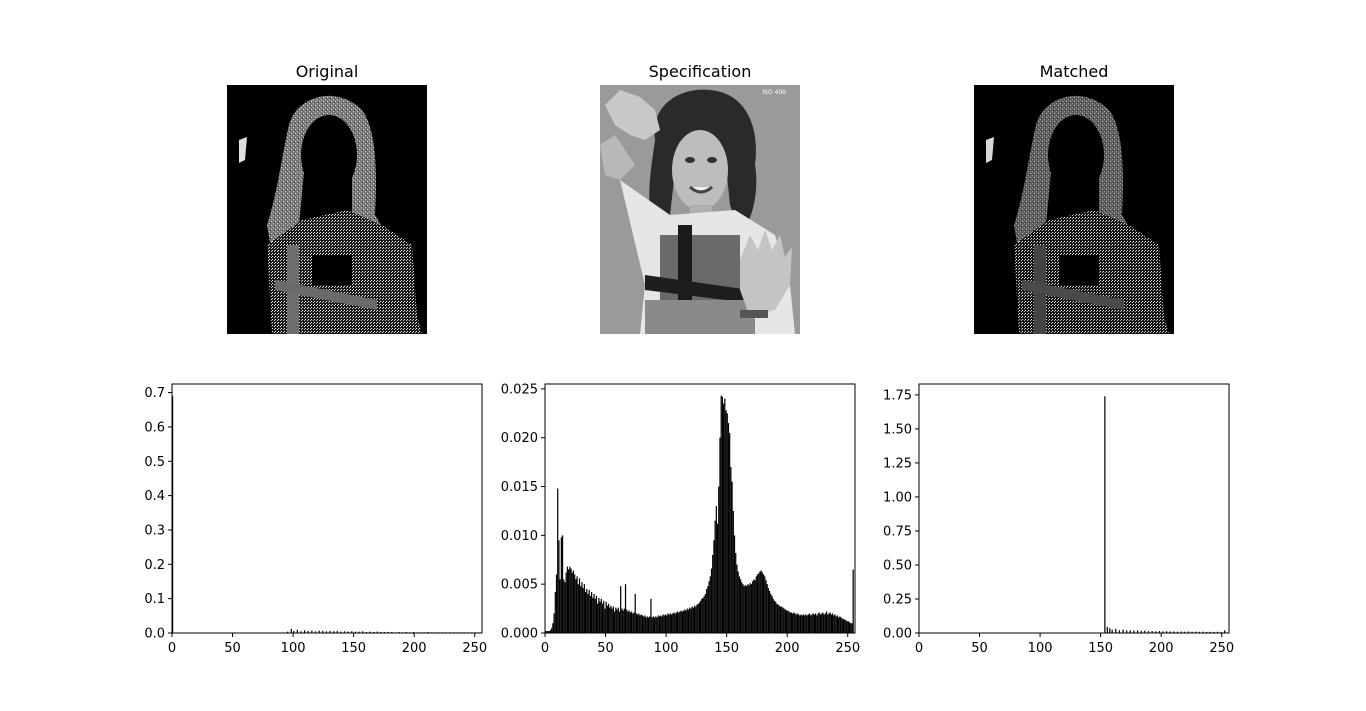 The height and width of the screenshot is (711, 1366). Describe the element at coordinates (700, 71) in the screenshot. I see `panel-title-specification: Specification` at that location.